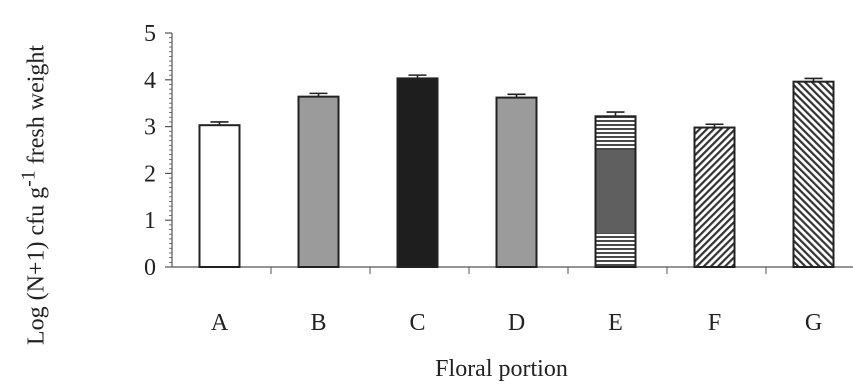  Describe the element at coordinates (615, 192) in the screenshot. I see `bar-E-band` at that location.